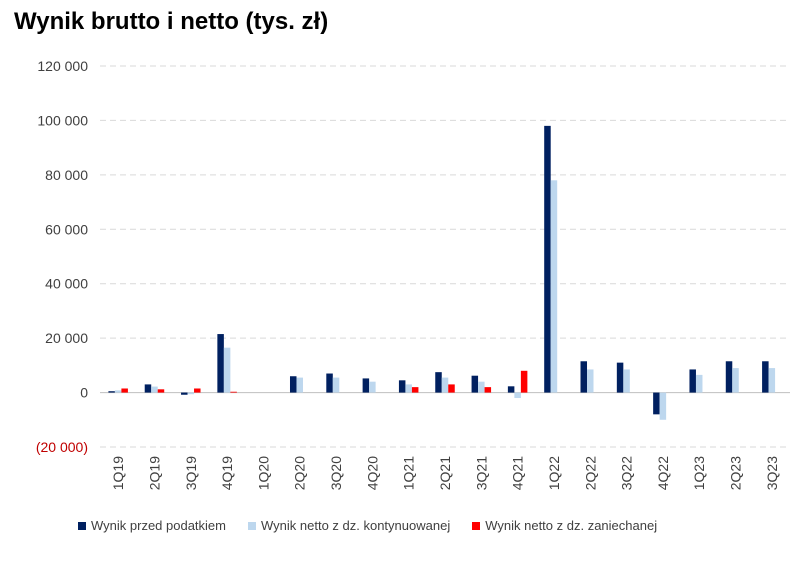  Describe the element at coordinates (445, 385) in the screenshot. I see `bar-2q21-s2` at that location.